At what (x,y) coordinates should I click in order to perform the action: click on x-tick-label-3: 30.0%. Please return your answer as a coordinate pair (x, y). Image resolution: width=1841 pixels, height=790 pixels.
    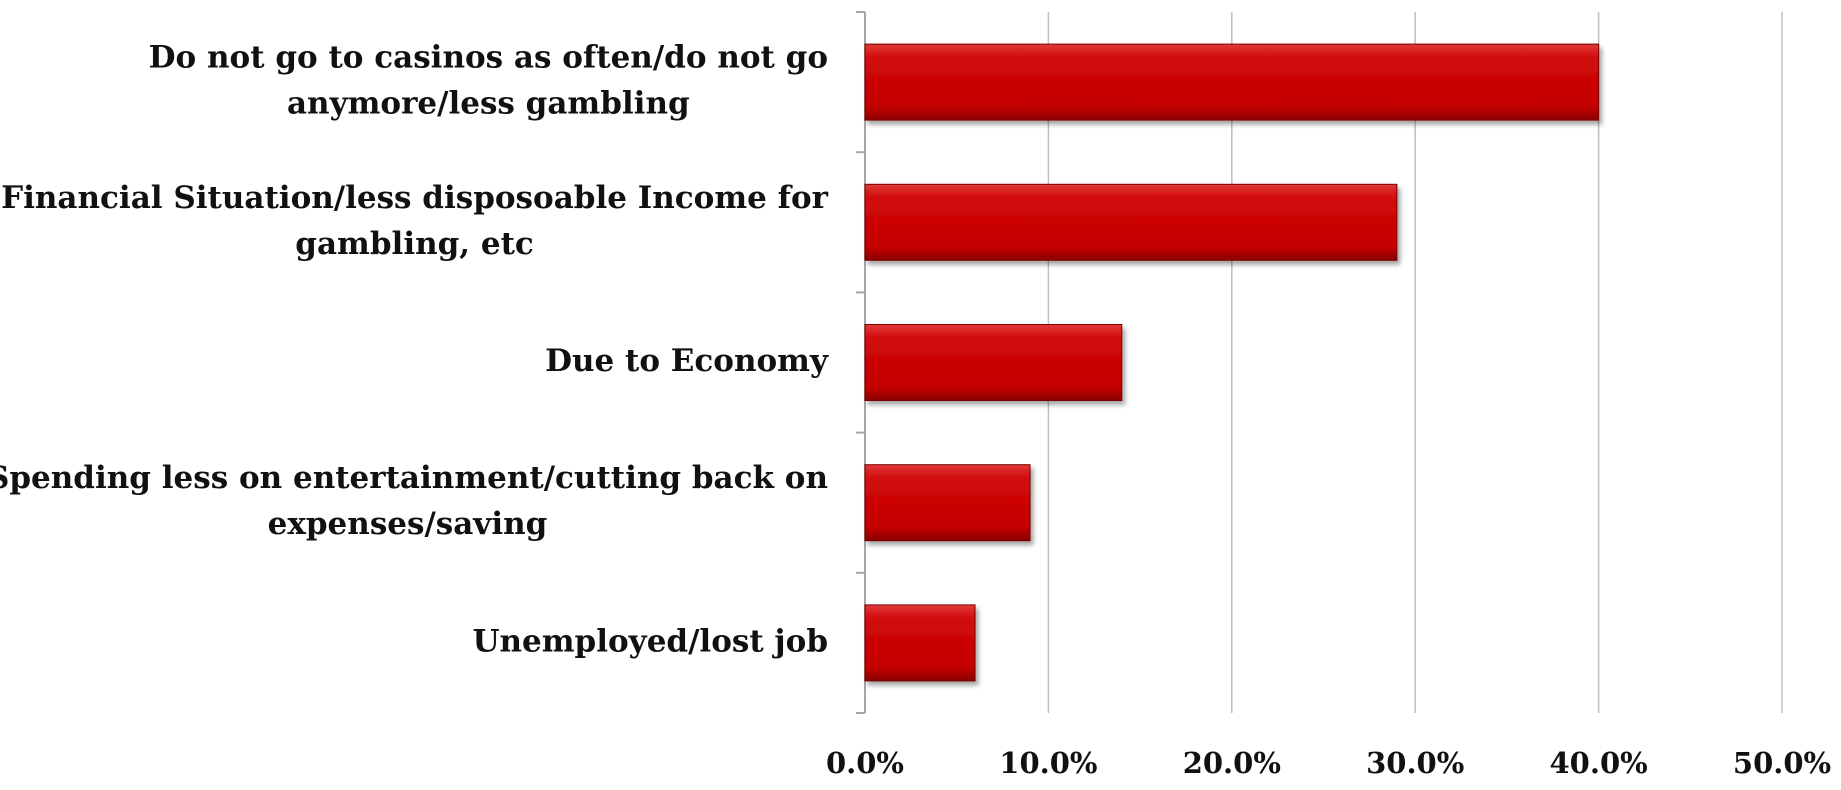
    Looking at the image, I should click on (1415, 763).